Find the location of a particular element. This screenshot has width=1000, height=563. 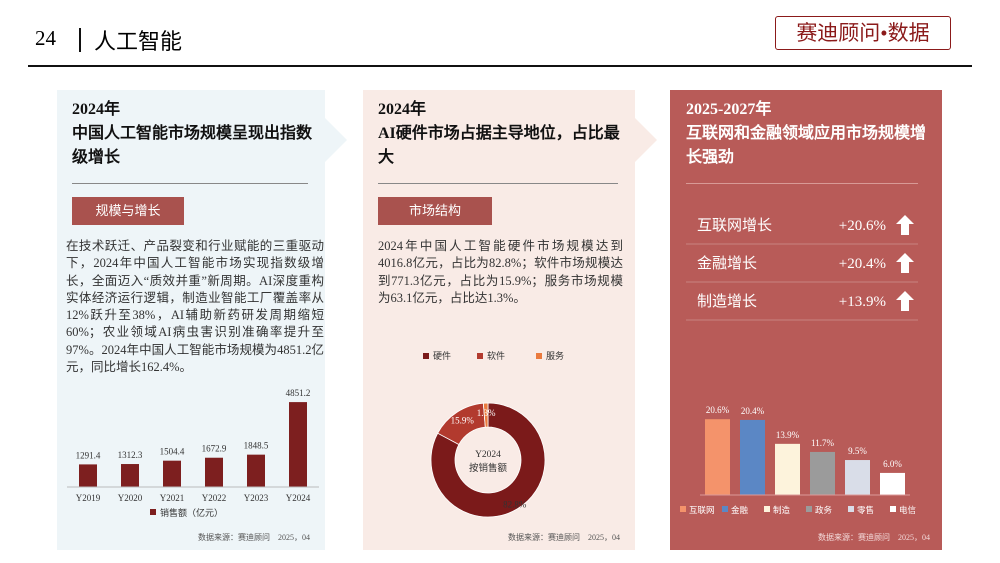

legend-label: 软件 is located at coordinates (496, 355).